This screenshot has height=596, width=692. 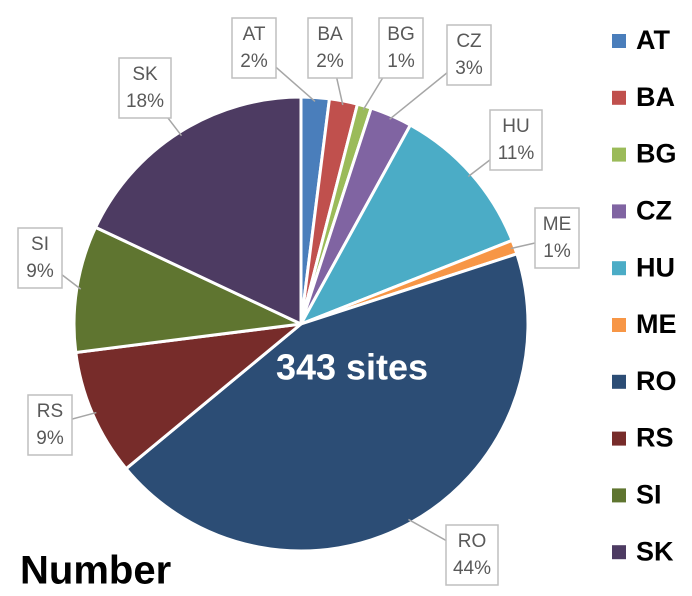 I want to click on data-label-name: SK, so click(x=145, y=74).